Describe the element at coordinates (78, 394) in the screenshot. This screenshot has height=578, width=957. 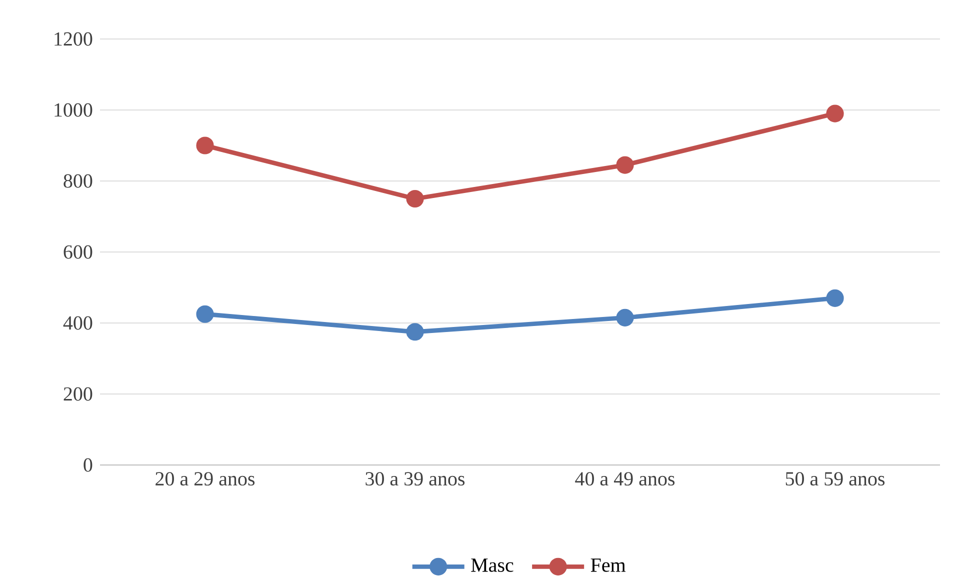
I see `y-tick-label: 200` at that location.